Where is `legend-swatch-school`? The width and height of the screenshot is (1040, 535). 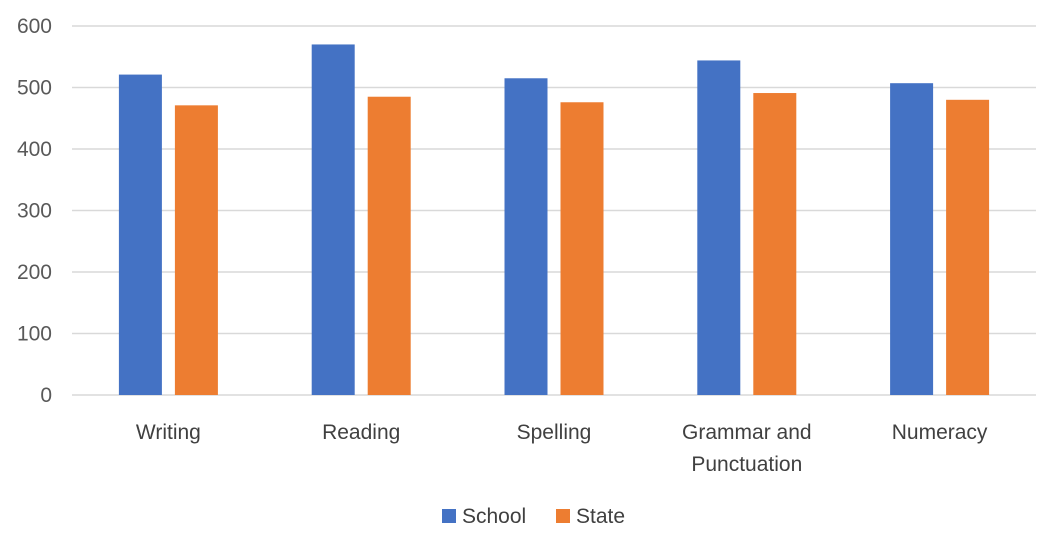
legend-swatch-school is located at coordinates (449, 516).